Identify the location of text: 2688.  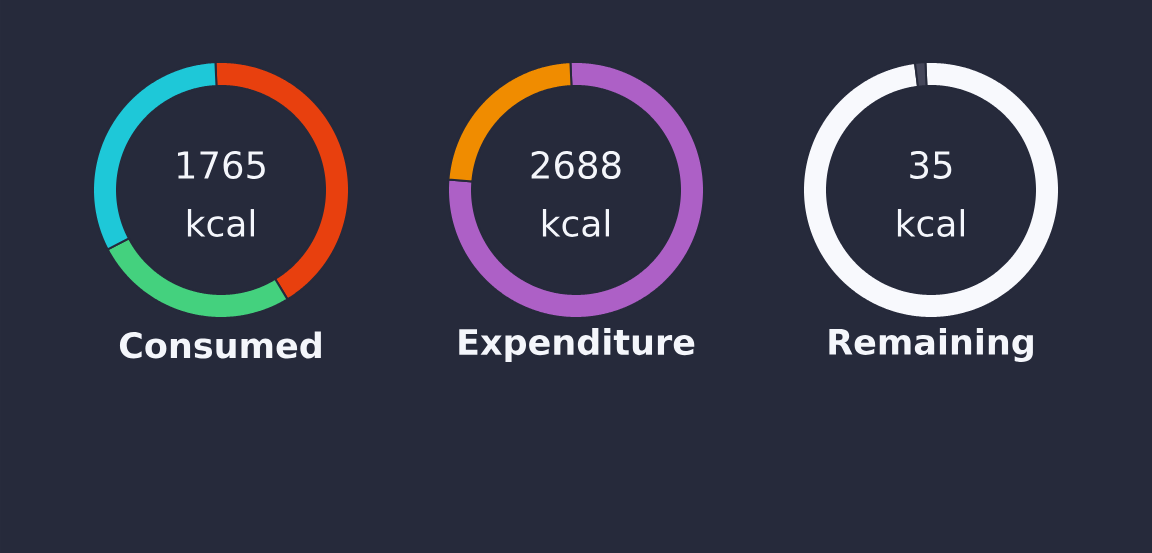
(576, 164).